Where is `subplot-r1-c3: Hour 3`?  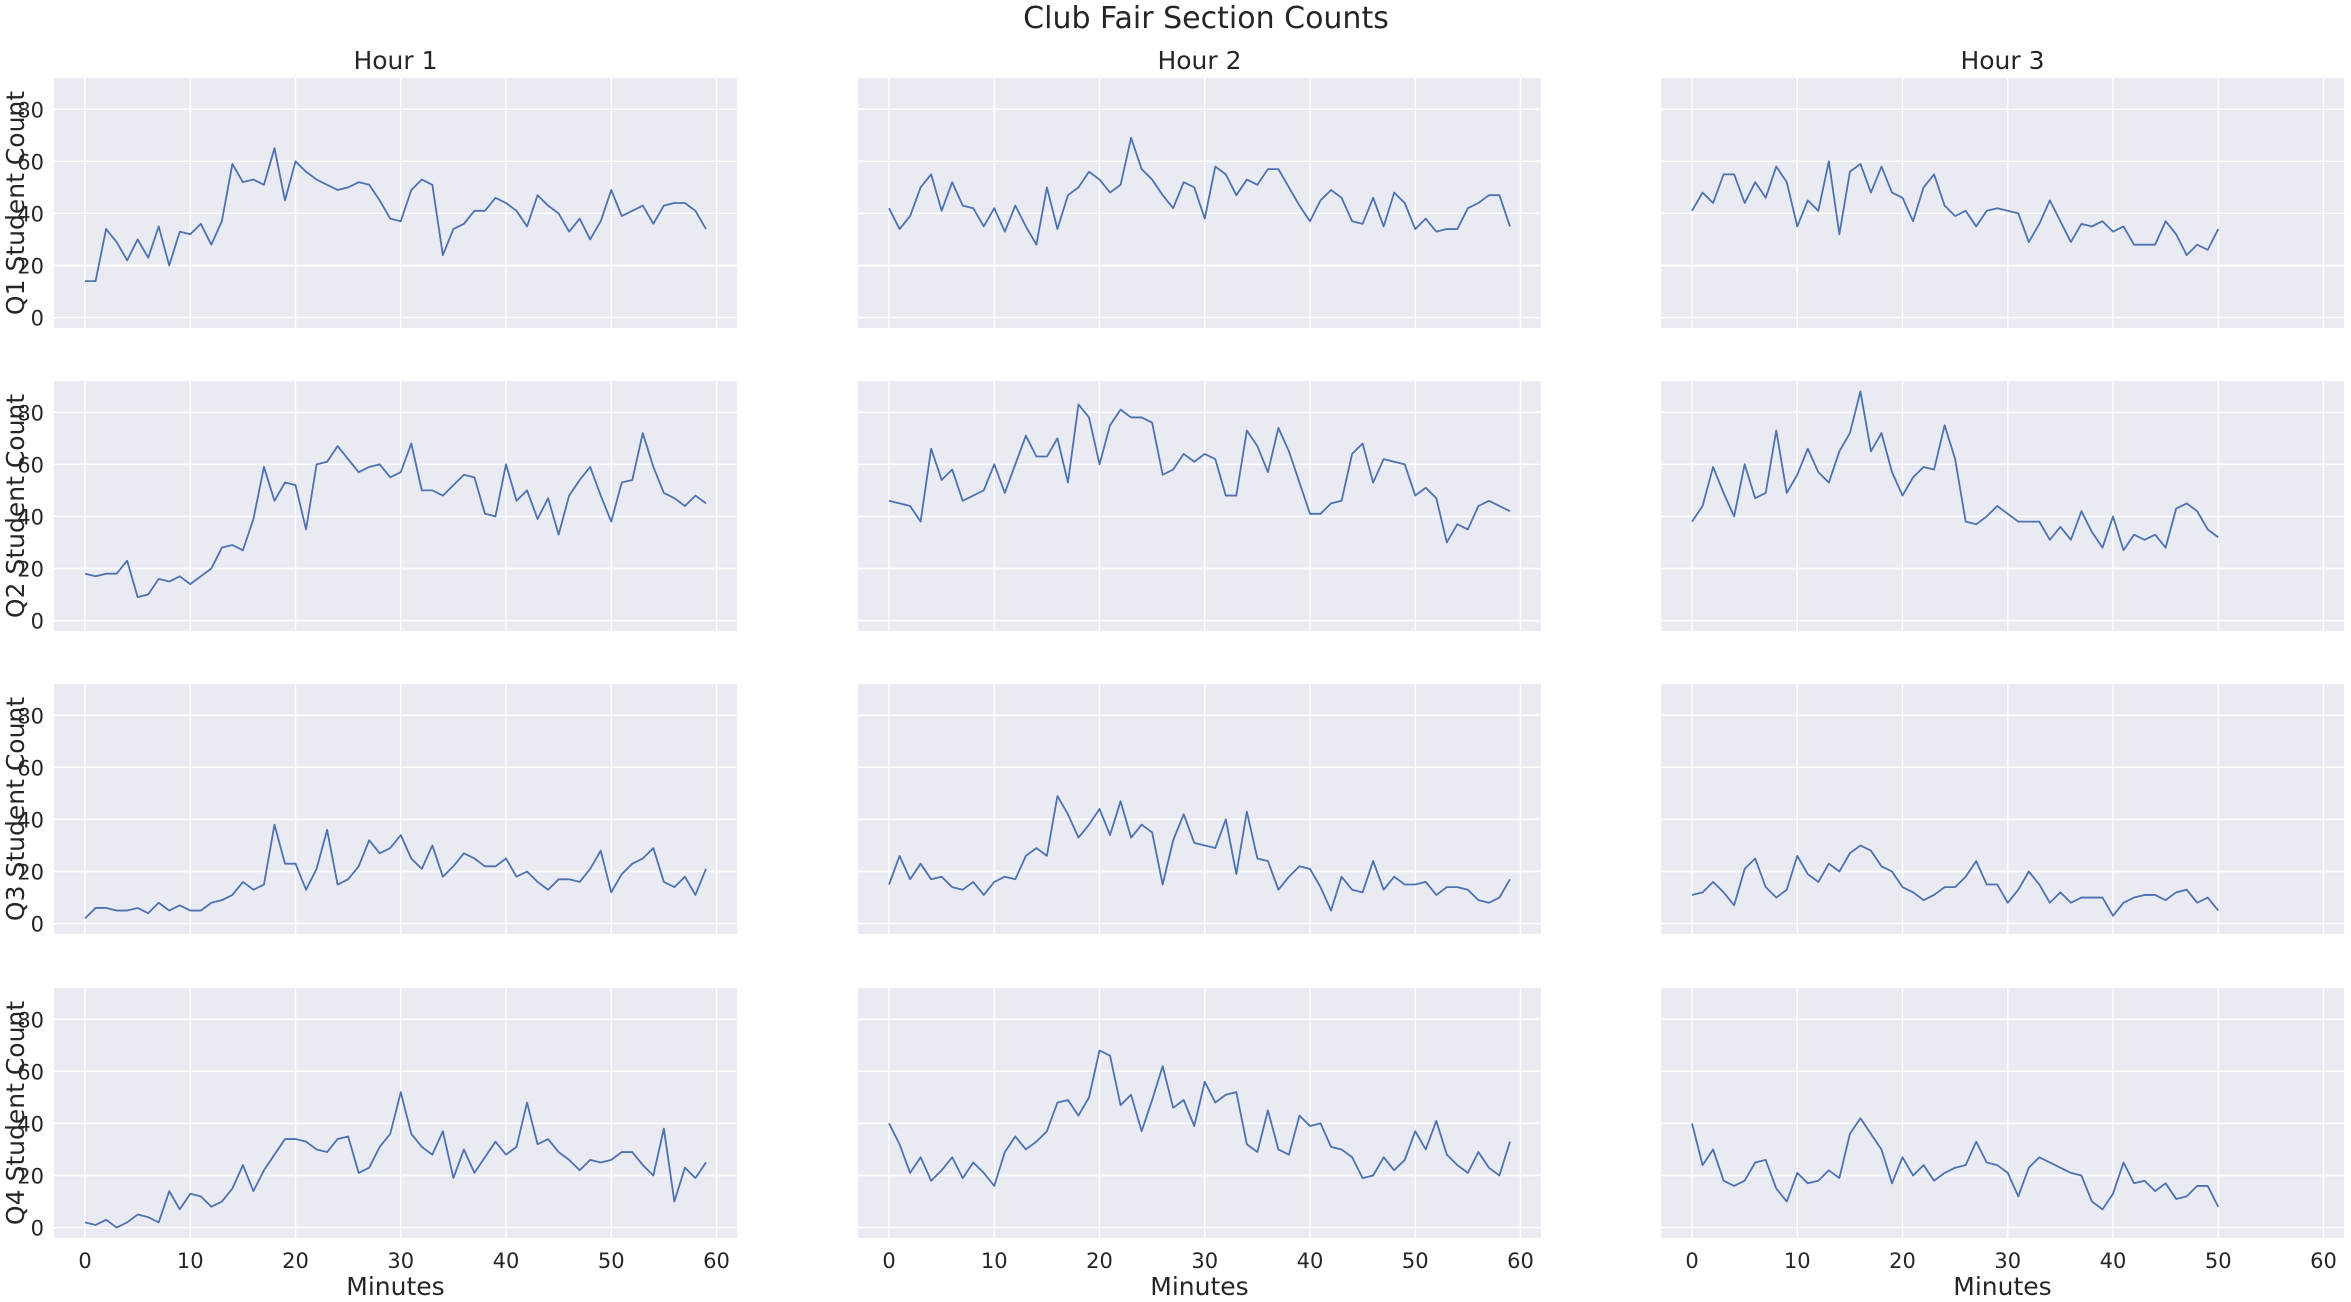
subplot-r1-c3: Hour 3 is located at coordinates (2002, 187).